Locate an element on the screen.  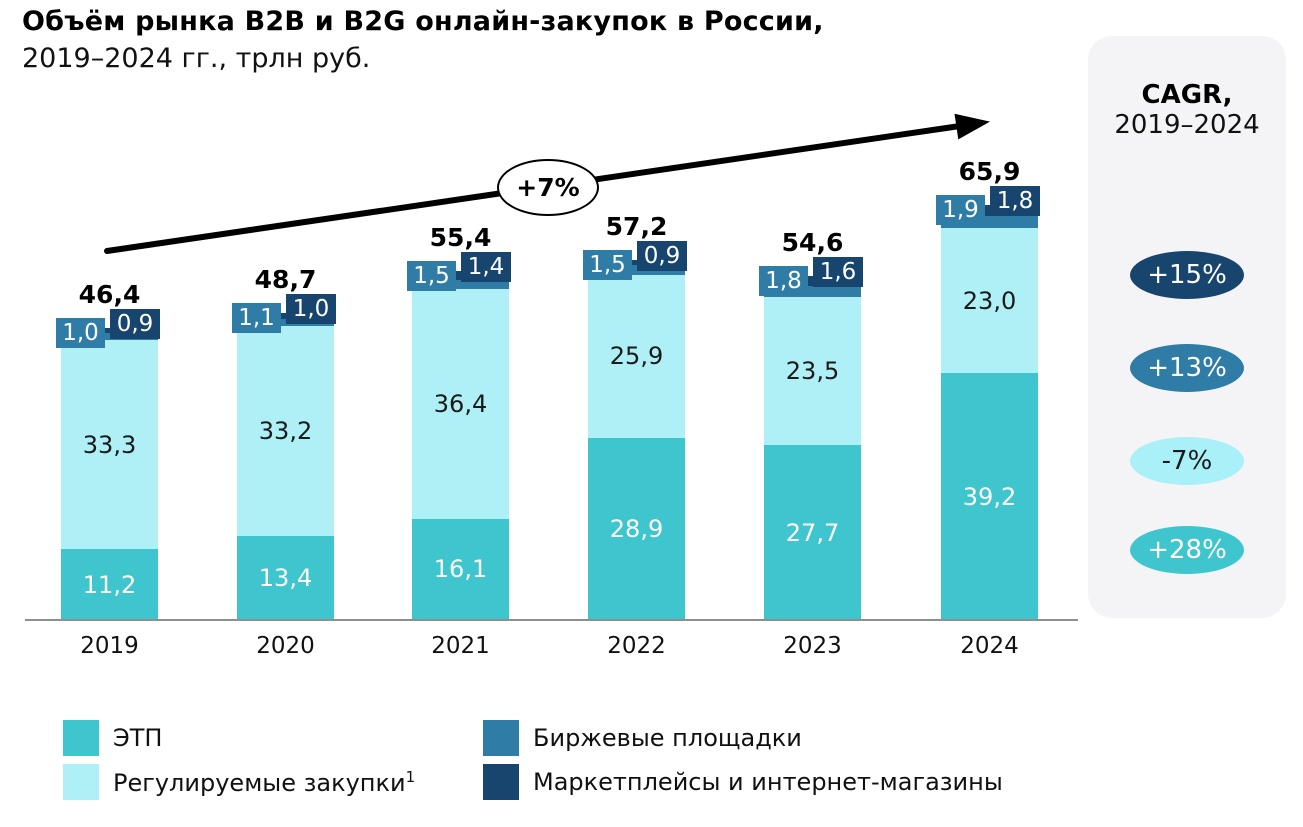
segment-2022-2: 25,9 is located at coordinates (636, 356).